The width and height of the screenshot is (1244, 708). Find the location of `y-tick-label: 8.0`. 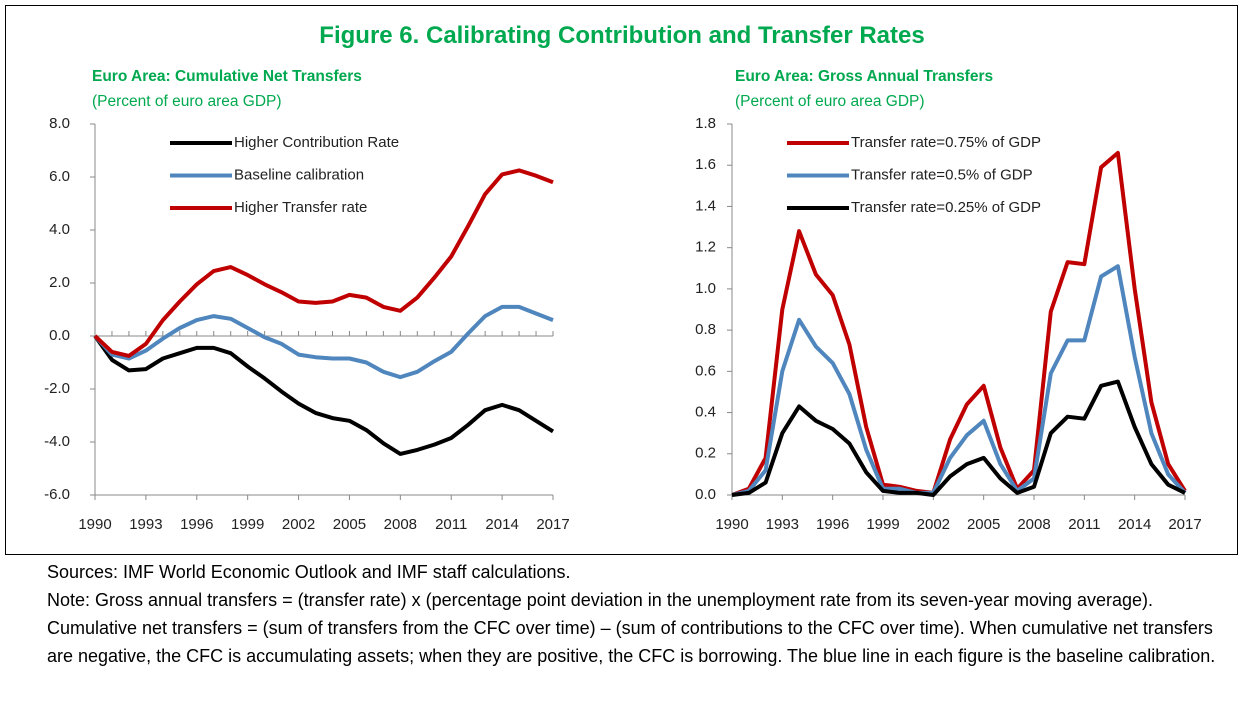

y-tick-label: 8.0 is located at coordinates (59, 123).